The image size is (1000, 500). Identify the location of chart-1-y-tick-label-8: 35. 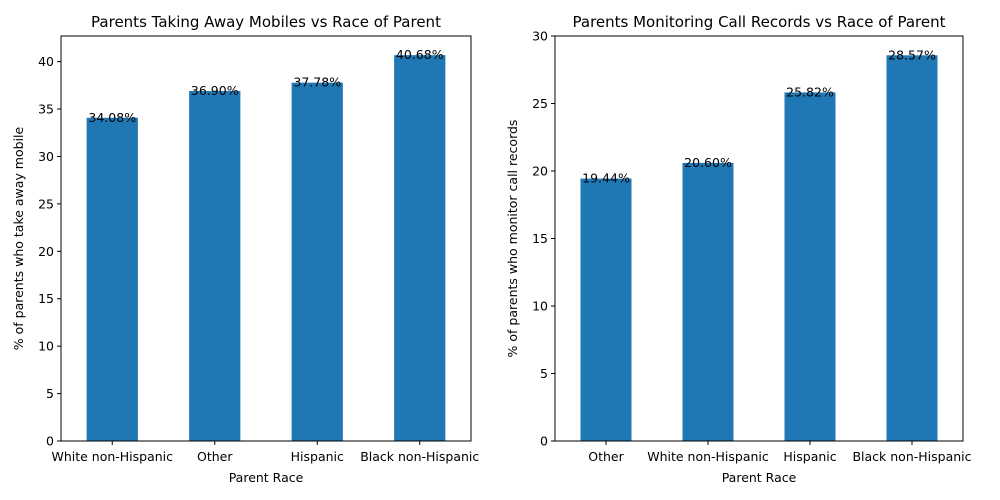
(46, 109).